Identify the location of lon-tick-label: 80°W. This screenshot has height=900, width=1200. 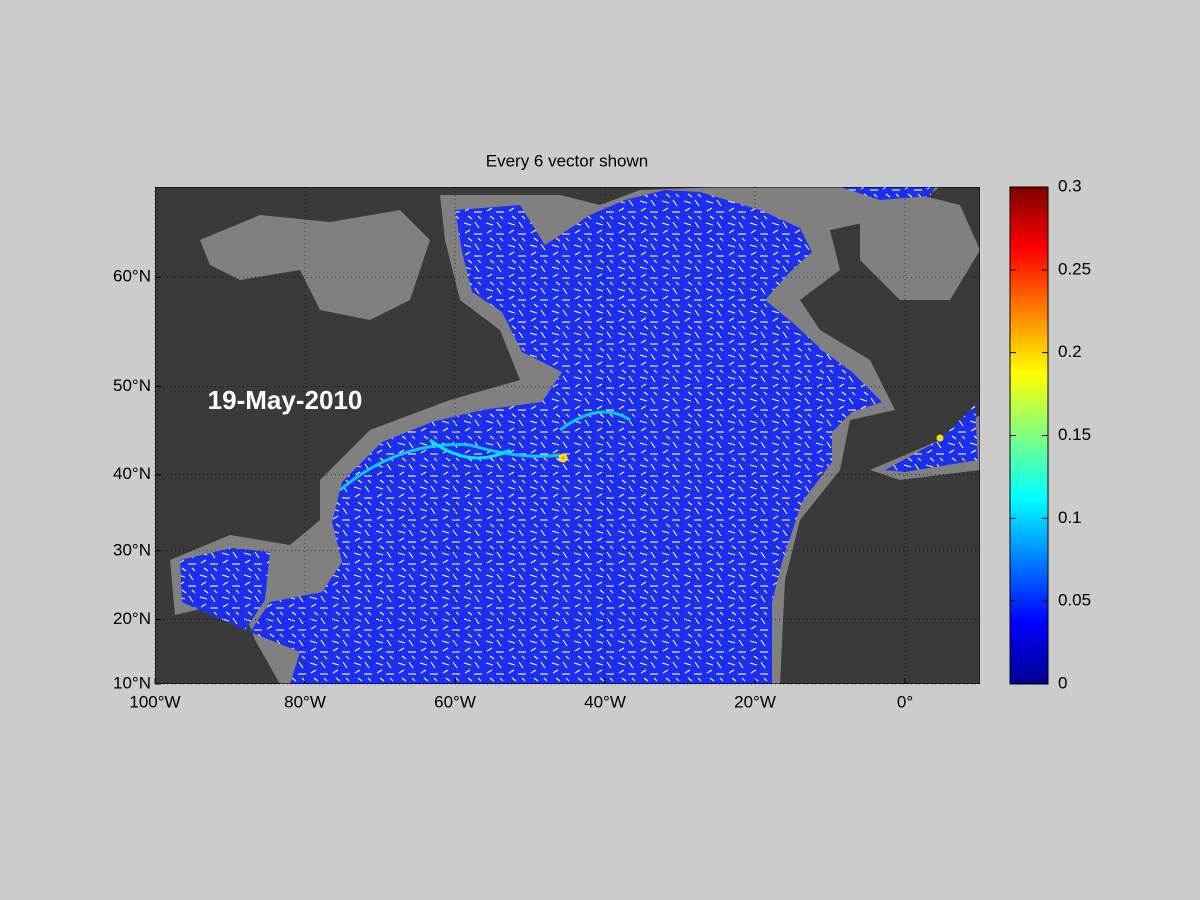
(305, 701).